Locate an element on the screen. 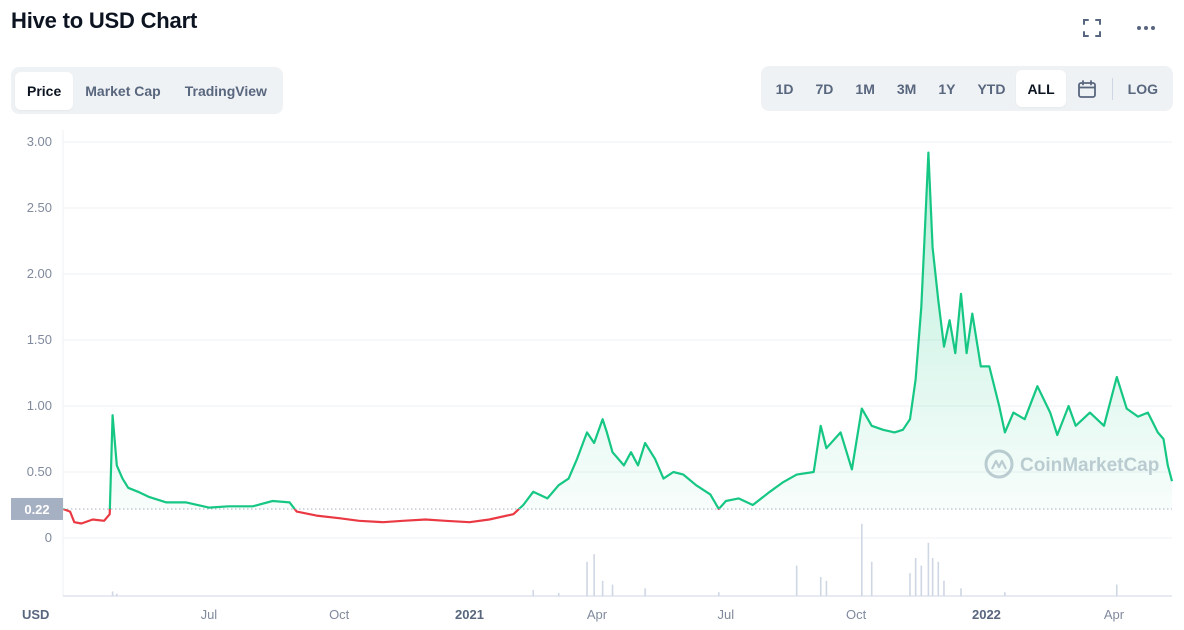  calendar-icon is located at coordinates (1087, 88).